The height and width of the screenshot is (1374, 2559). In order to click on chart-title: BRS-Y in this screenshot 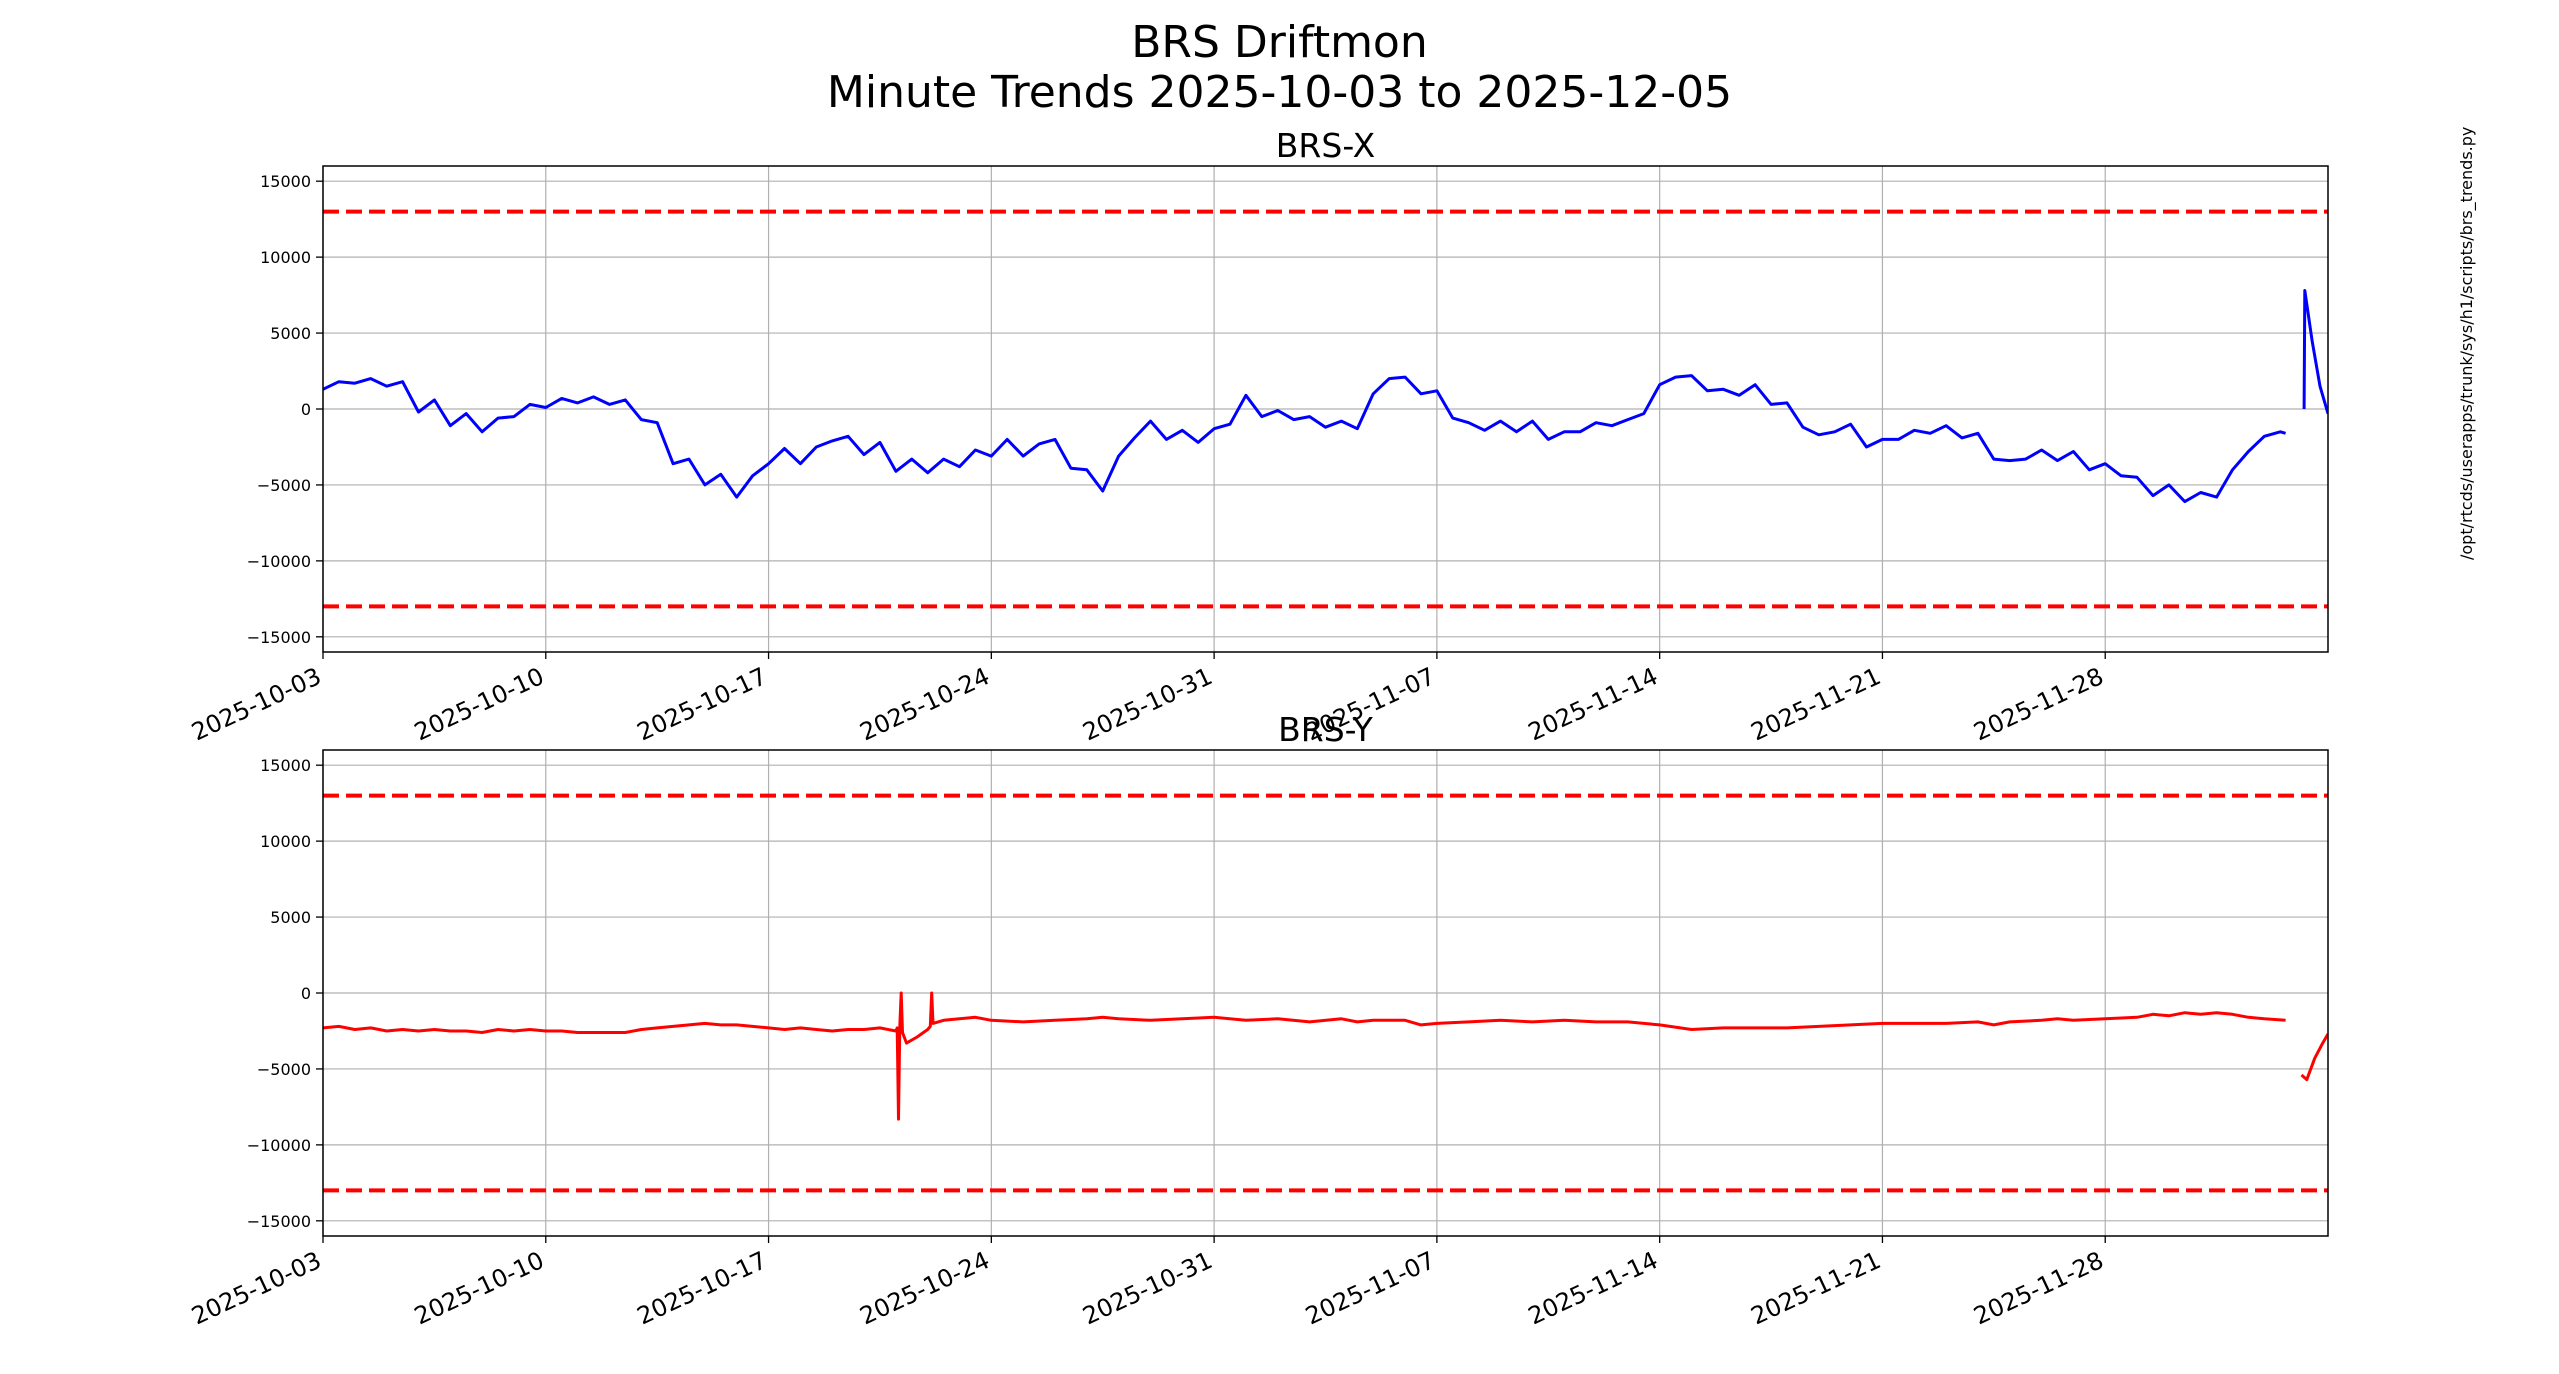, I will do `click(1326, 729)`.